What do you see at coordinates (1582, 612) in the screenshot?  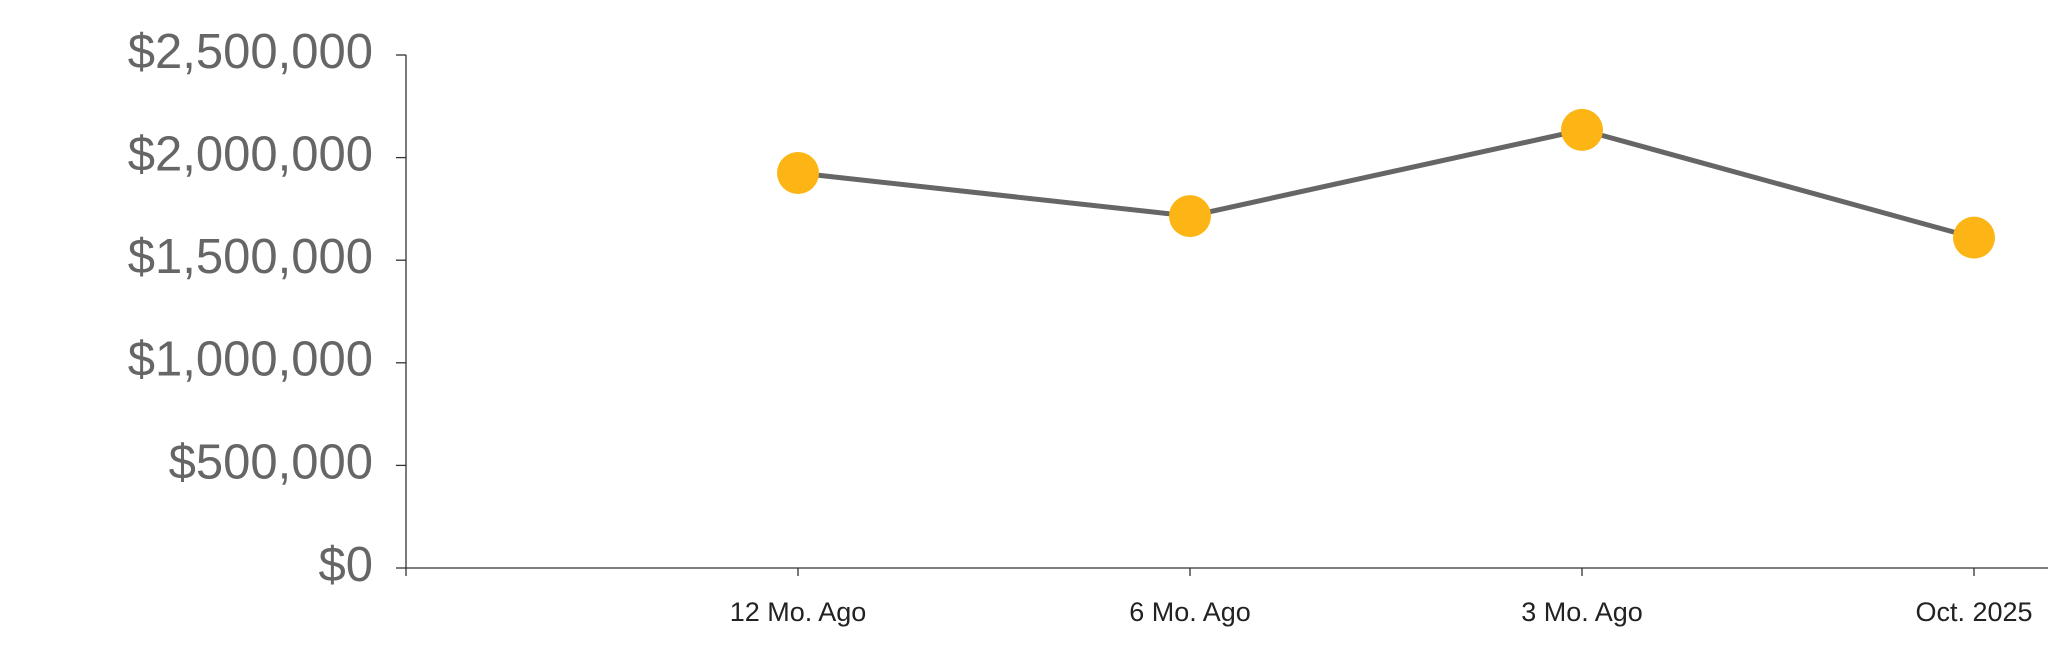 I see `x-tick-label: 3 Mo. Ago` at bounding box center [1582, 612].